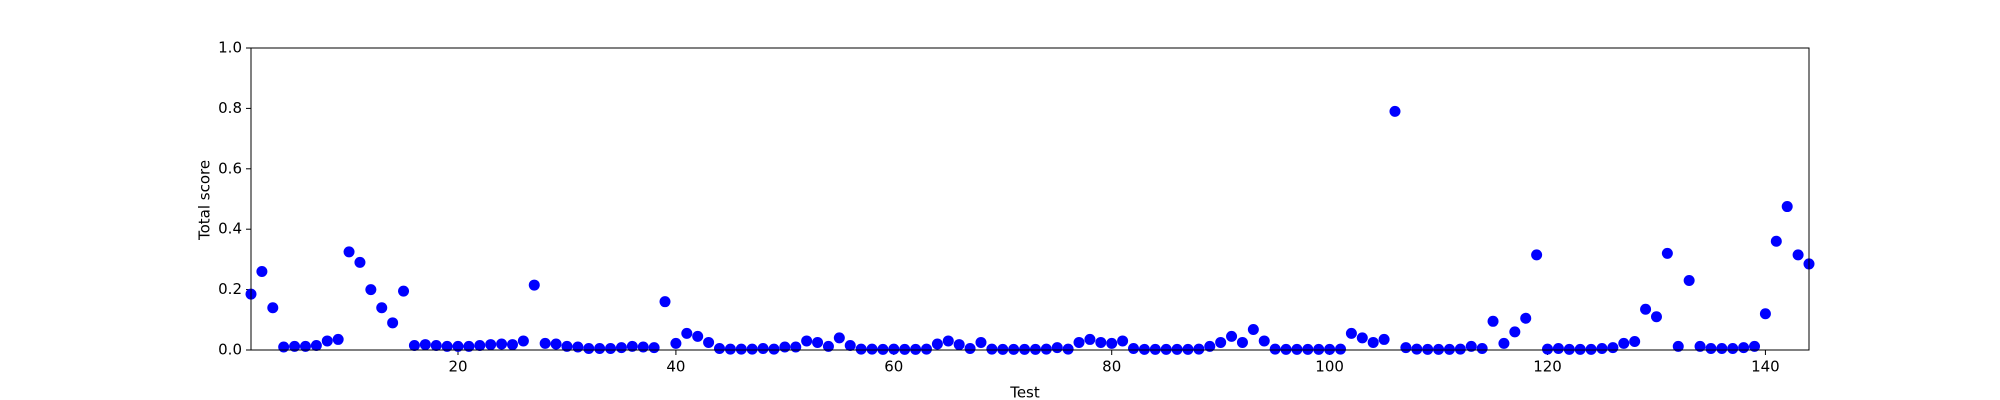  What do you see at coordinates (230, 289) in the screenshot?
I see `y-tick-label: 0.2` at bounding box center [230, 289].